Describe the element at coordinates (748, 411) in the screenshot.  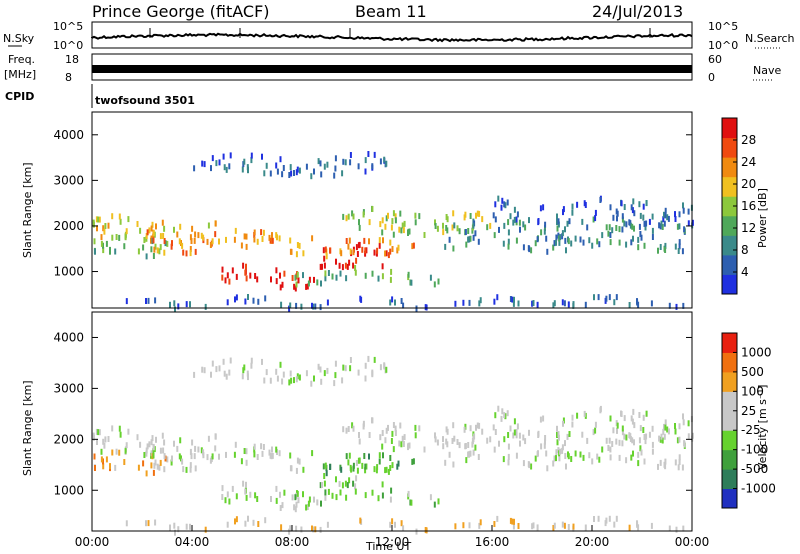
I see `colorbar-tick-label: 25` at that location.